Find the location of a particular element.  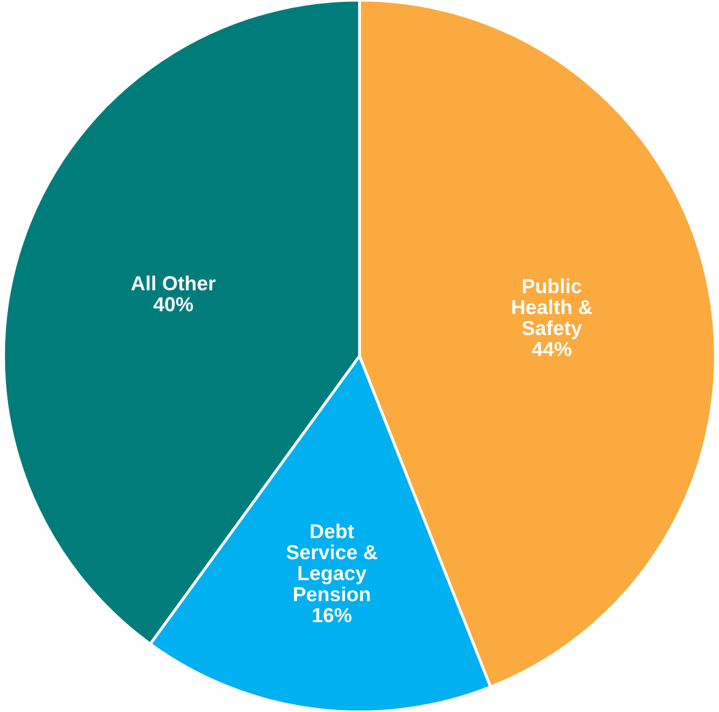

slice-label: Debt Service & Legacy Pension is located at coordinates (332, 563).